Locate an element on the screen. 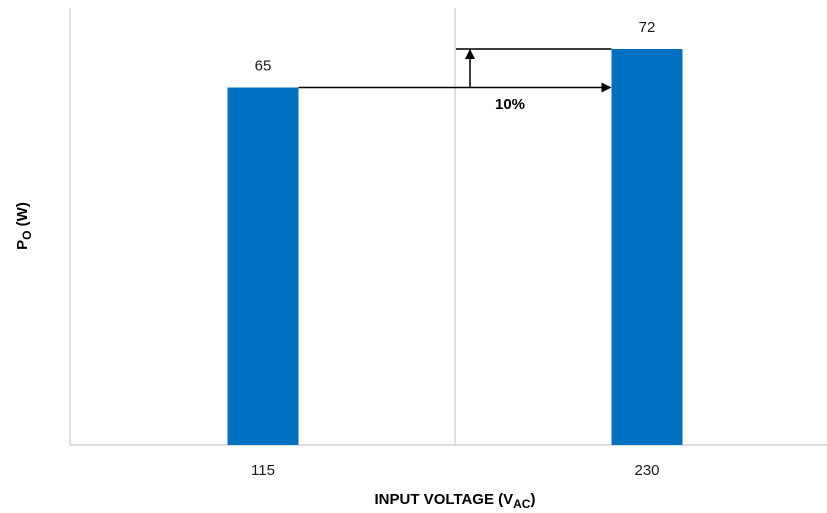 This screenshot has height=513, width=827. y-axis-title: PO (W) is located at coordinates (24, 226).